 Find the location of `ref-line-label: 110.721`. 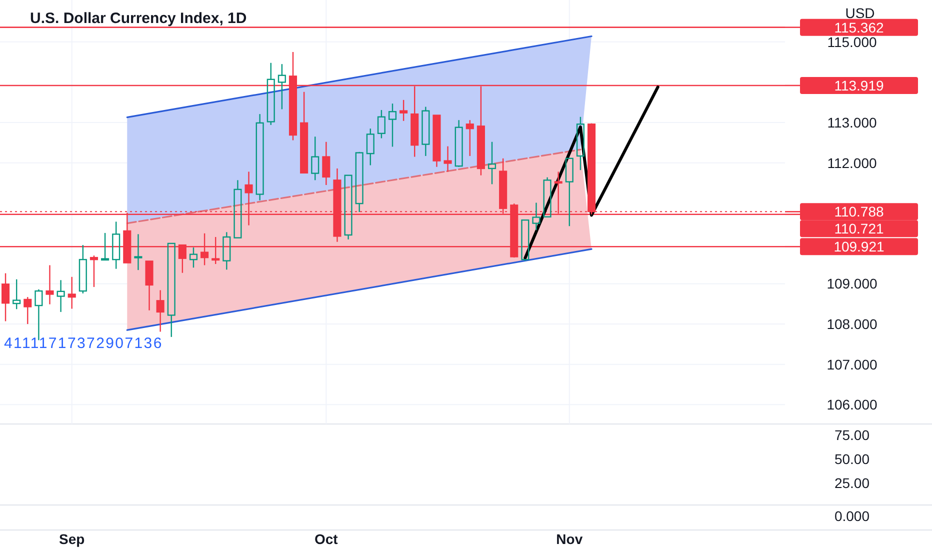

ref-line-label: 110.721 is located at coordinates (859, 228).